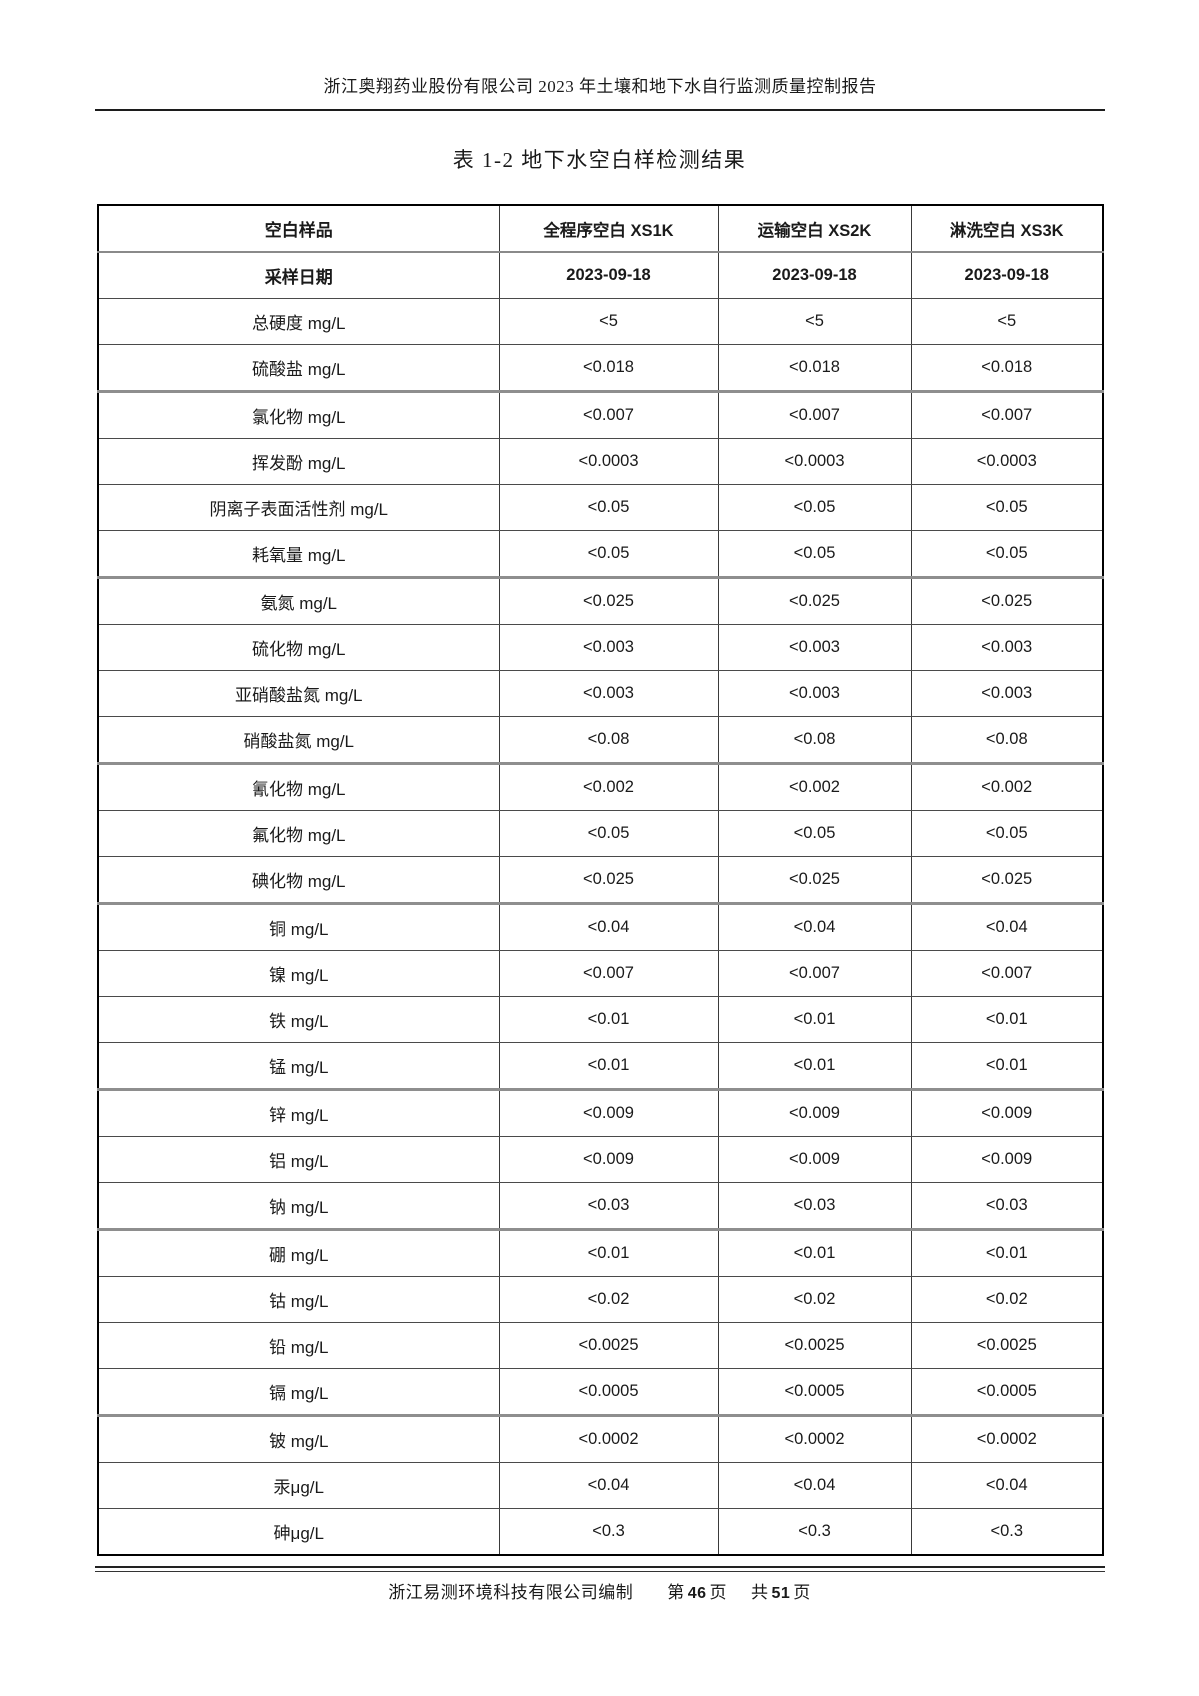  What do you see at coordinates (298, 1159) in the screenshot?
I see `parameter-name: 铝 mg/L` at bounding box center [298, 1159].